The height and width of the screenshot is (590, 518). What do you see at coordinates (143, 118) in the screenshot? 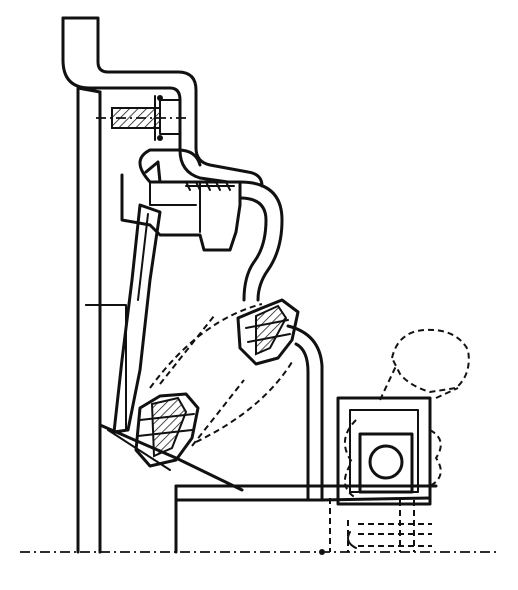
I see `clamp-bolt` at bounding box center [143, 118].